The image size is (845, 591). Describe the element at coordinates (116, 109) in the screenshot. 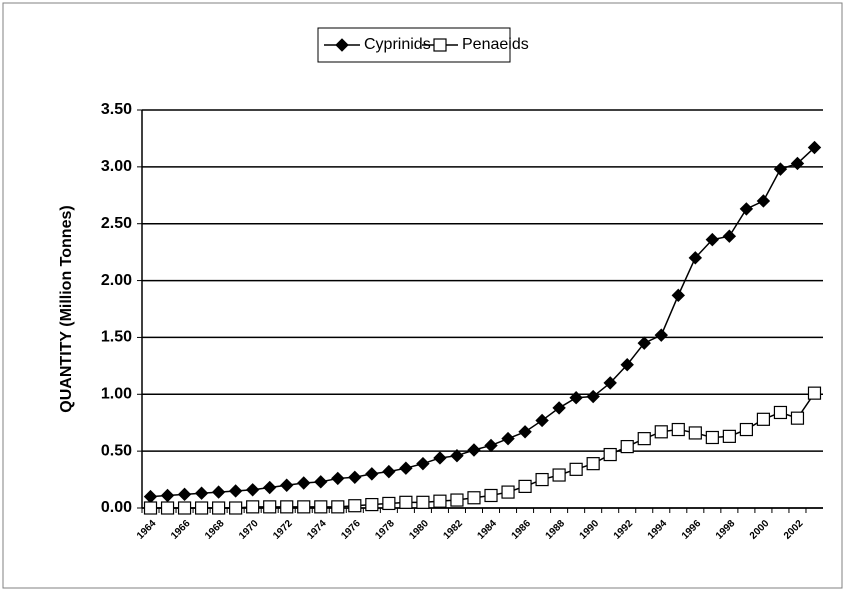

I see `y-tick-label: 3.50` at that location.